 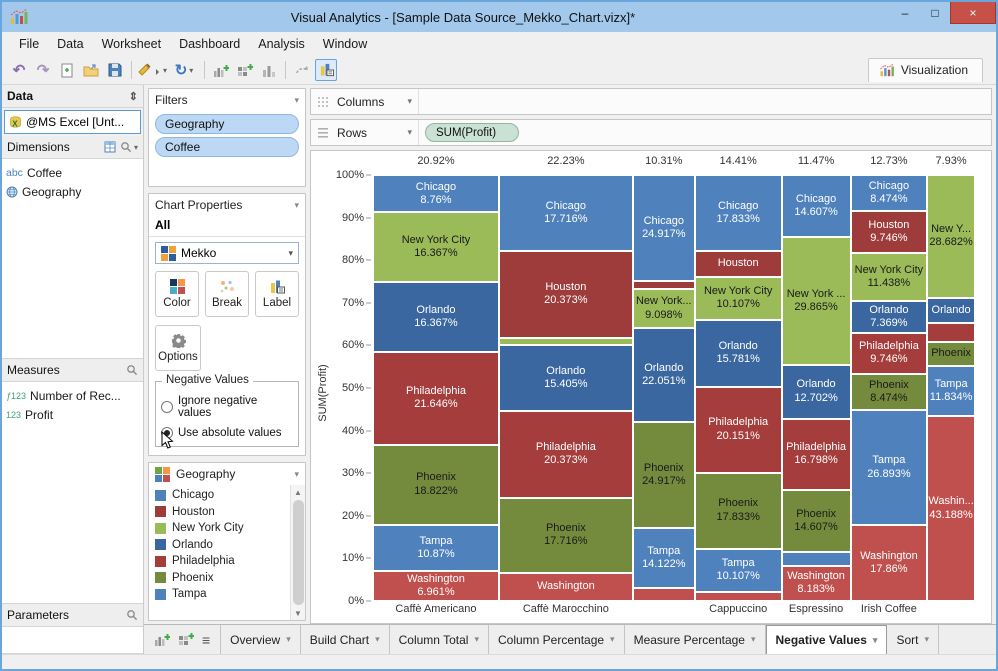 What do you see at coordinates (816, 521) in the screenshot?
I see `mekko-segment: Phoenix 14.607%` at bounding box center [816, 521].